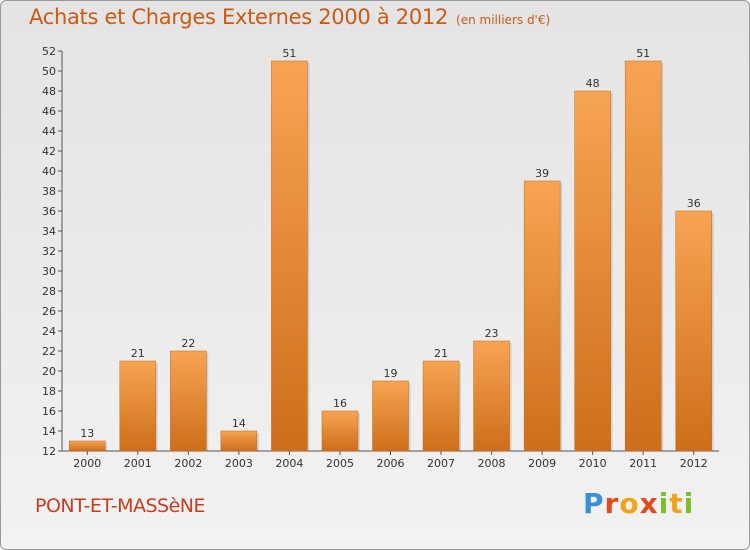 This screenshot has width=750, height=550. What do you see at coordinates (492, 333) in the screenshot?
I see `bar-value-label: 23` at bounding box center [492, 333].